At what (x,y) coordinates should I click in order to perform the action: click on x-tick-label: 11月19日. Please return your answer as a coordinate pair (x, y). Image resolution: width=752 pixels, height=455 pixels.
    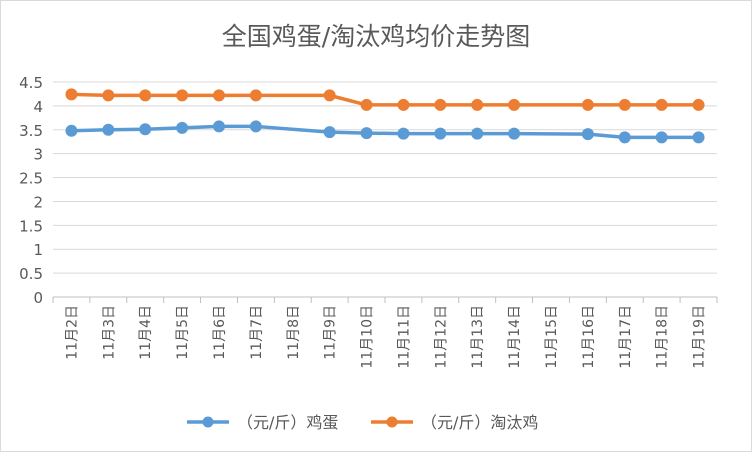
    Looking at the image, I should click on (700, 337).